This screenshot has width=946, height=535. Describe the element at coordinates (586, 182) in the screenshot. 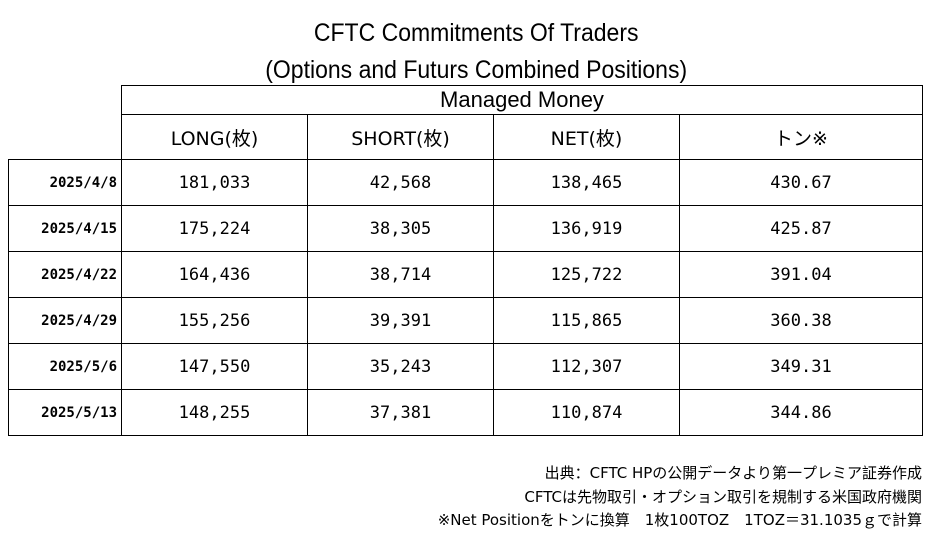

I see `cell-net: 138,465` at that location.